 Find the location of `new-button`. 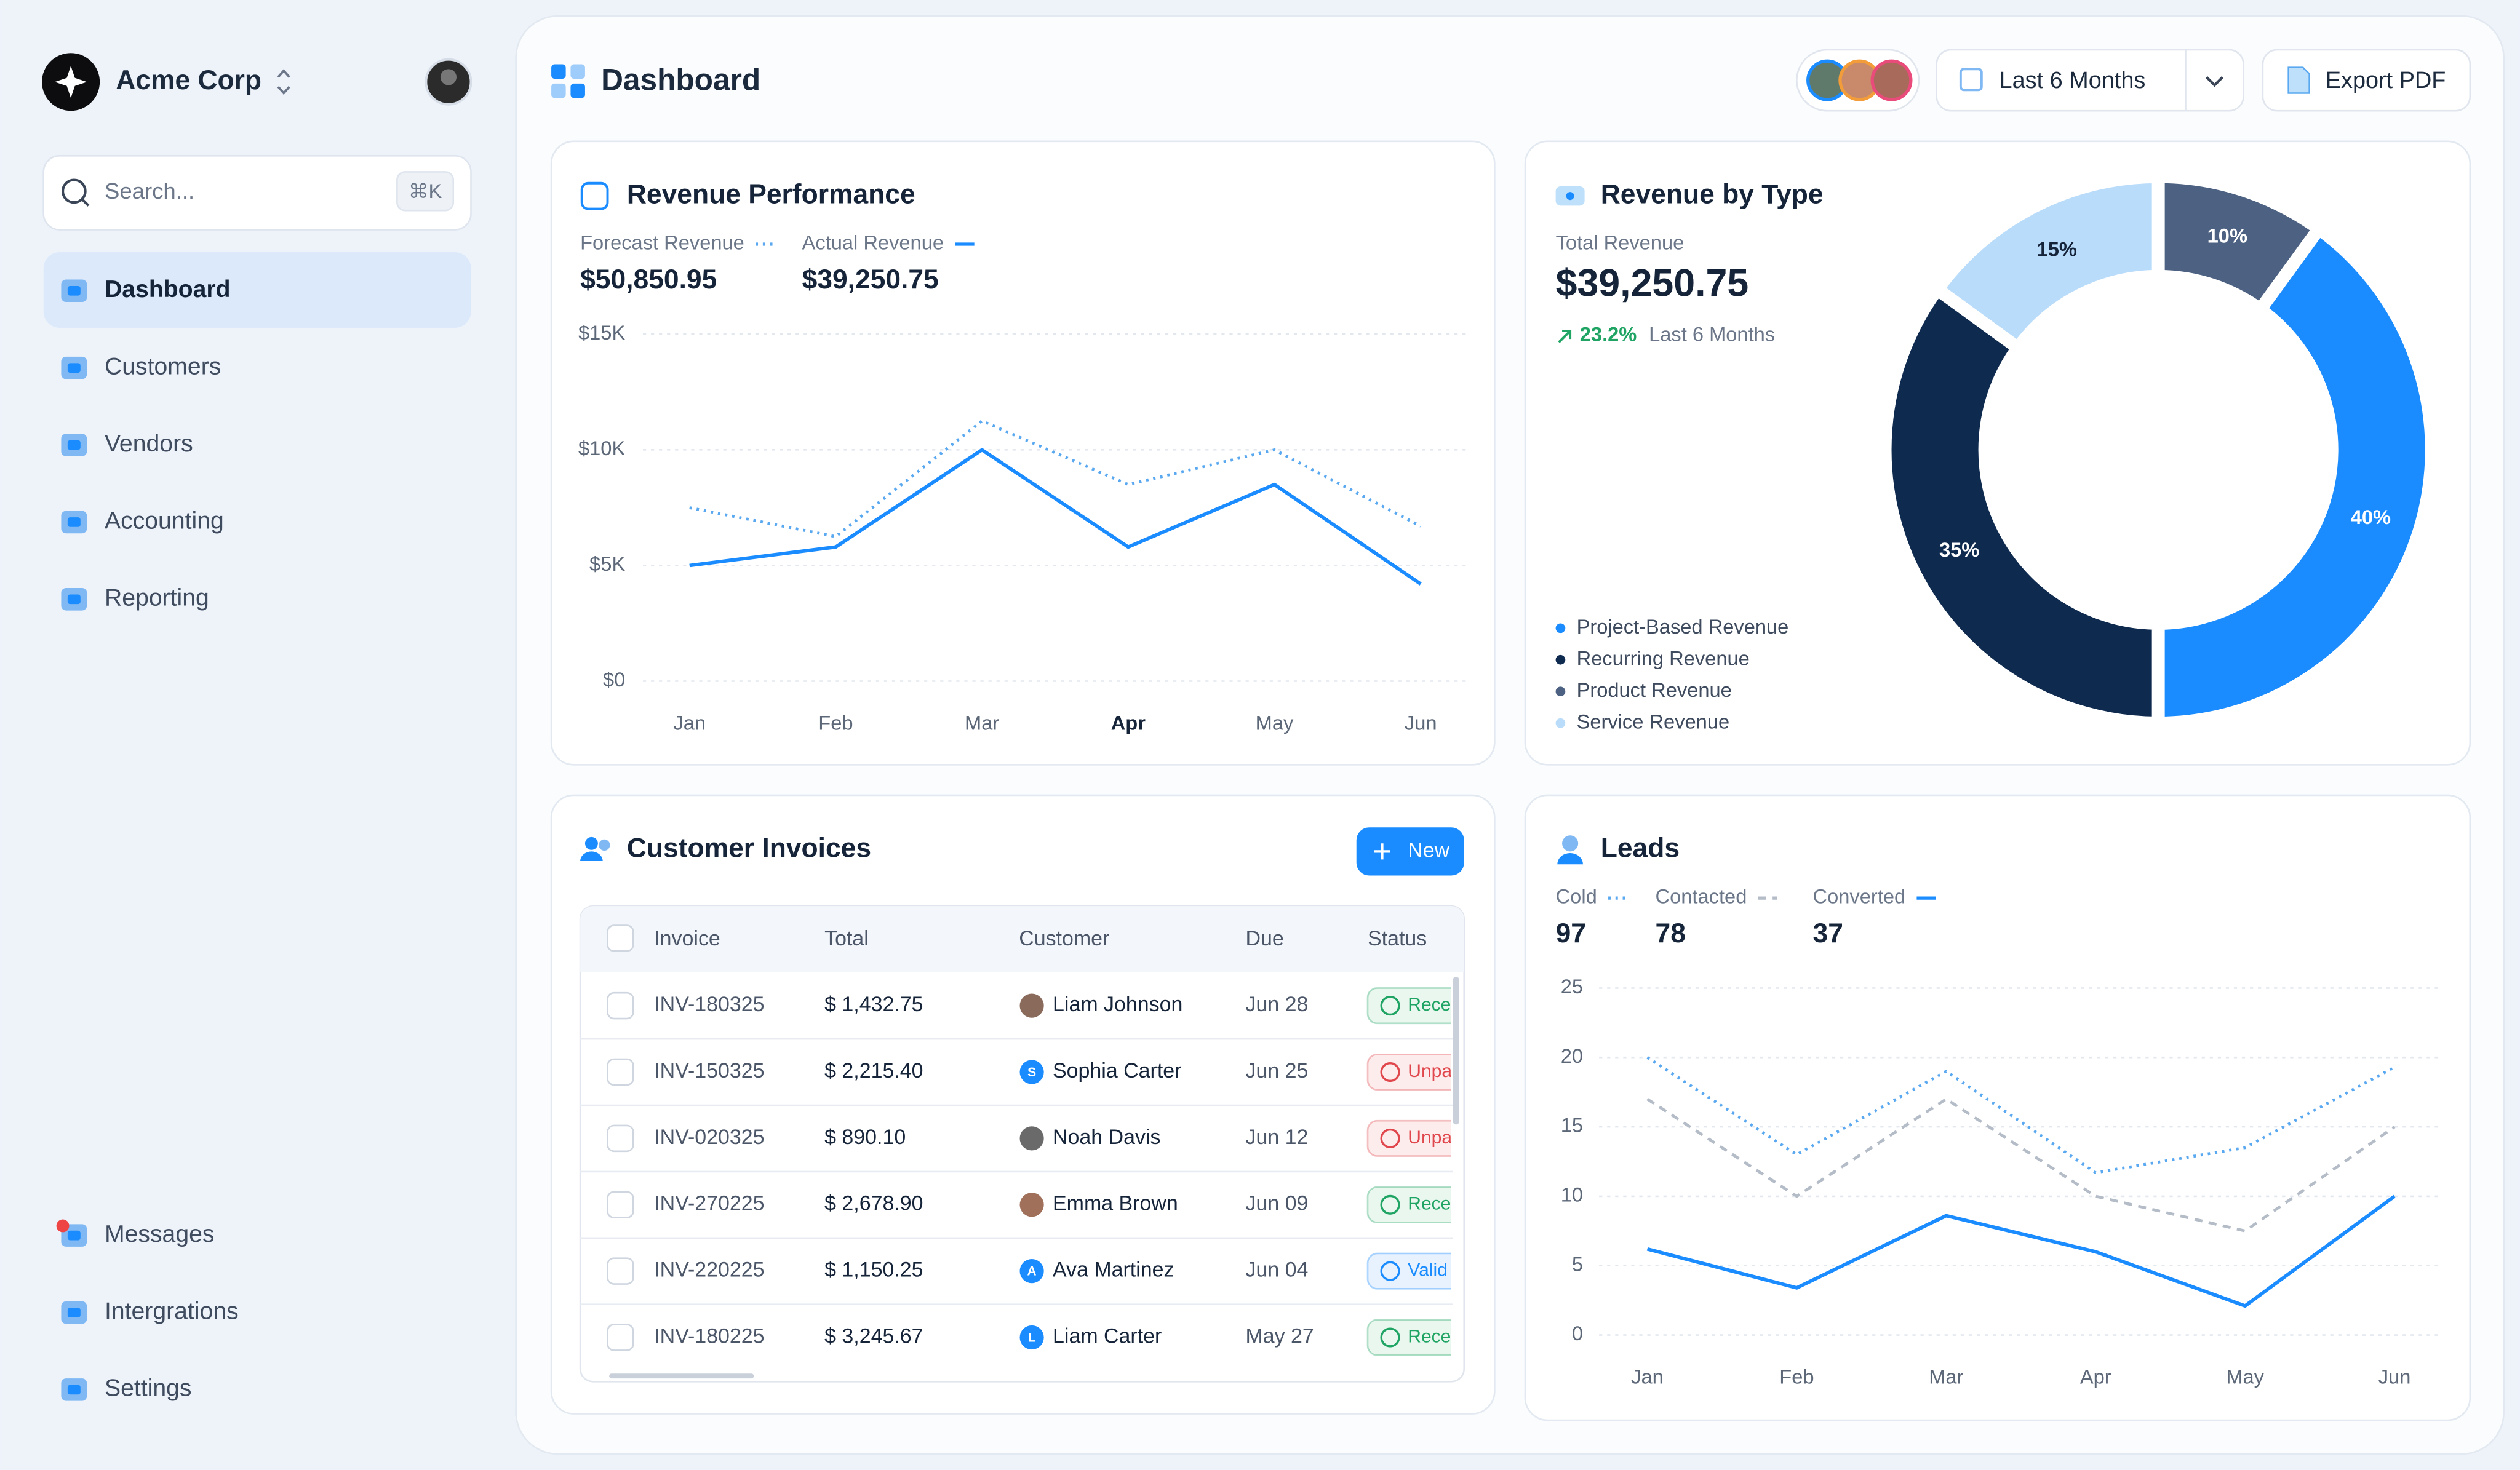

new-button is located at coordinates (1410, 851).